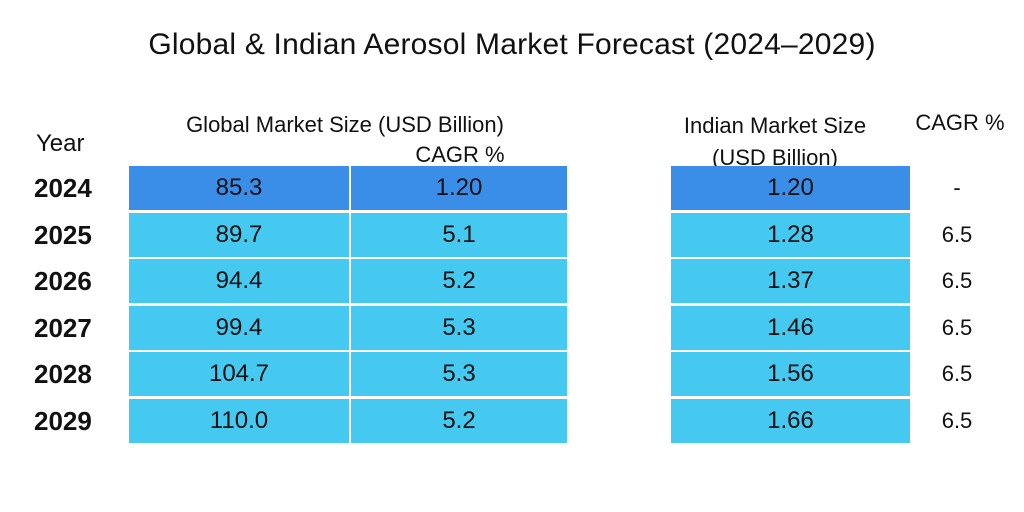 Image resolution: width=1024 pixels, height=512 pixels. What do you see at coordinates (957, 187) in the screenshot?
I see `indian-cagr-cell: -` at bounding box center [957, 187].